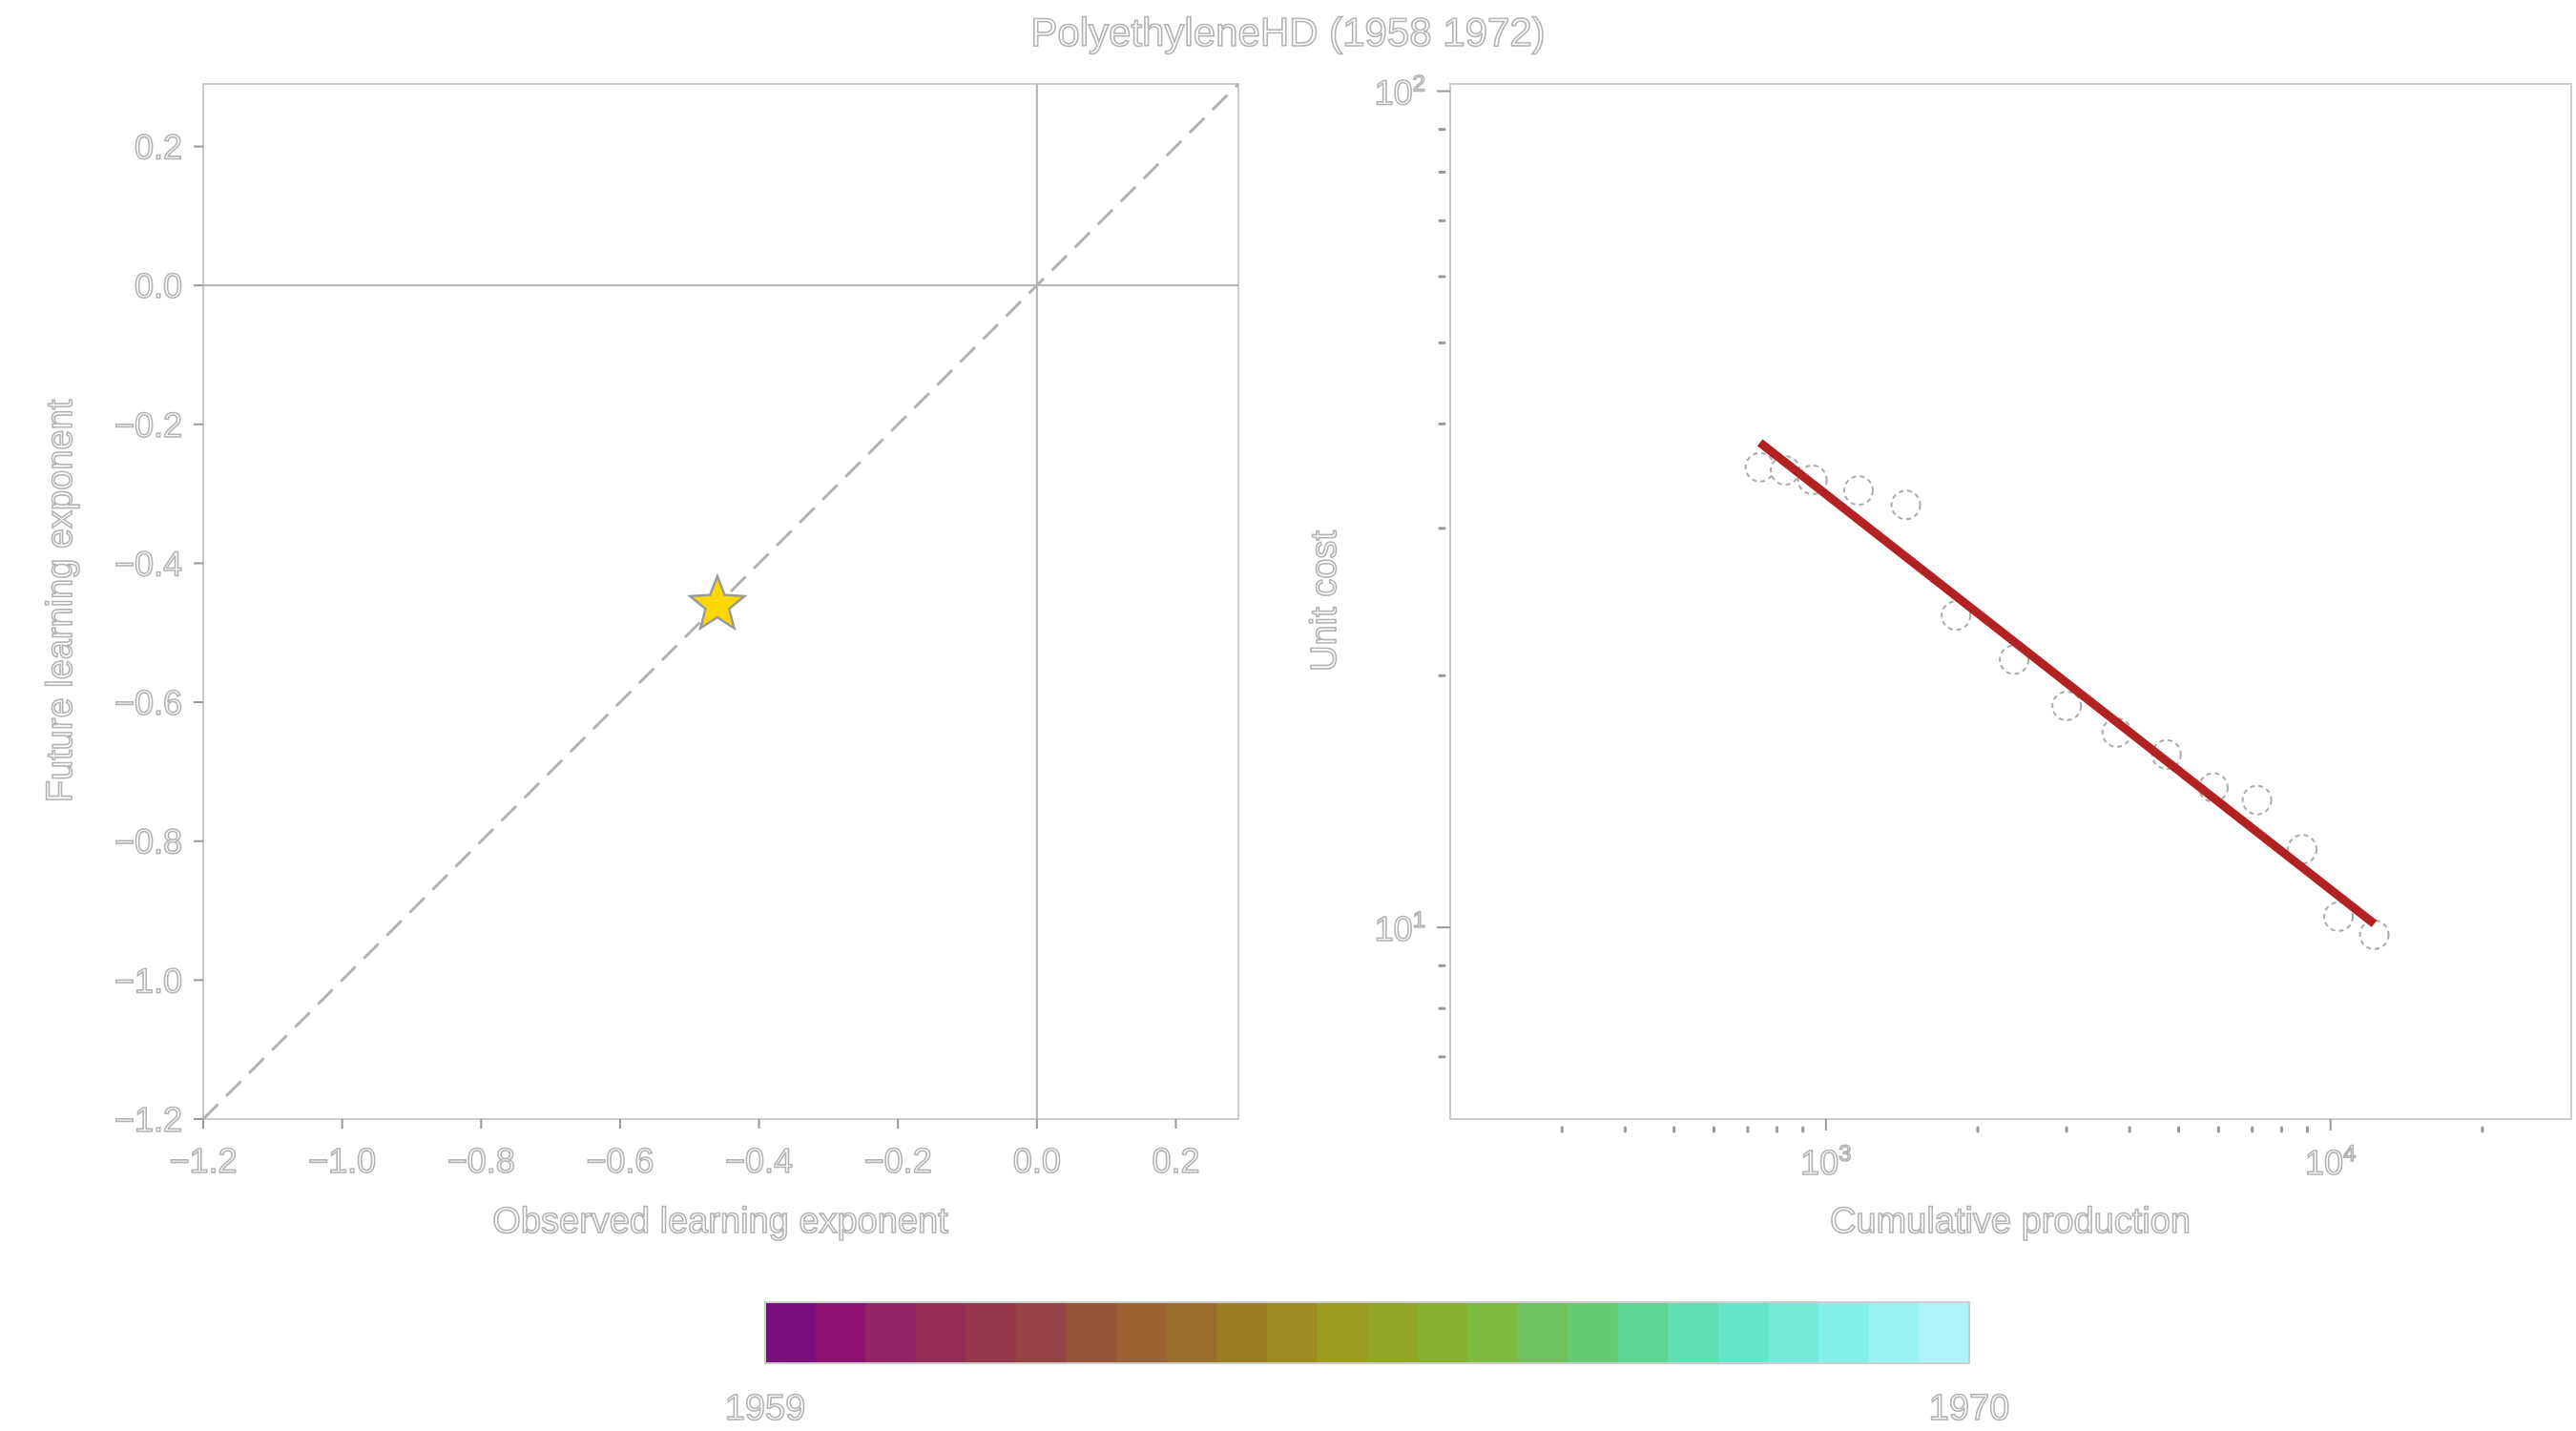 This screenshot has width=2576, height=1431. I want to click on left-y-tick-label: −0.6, so click(148, 702).